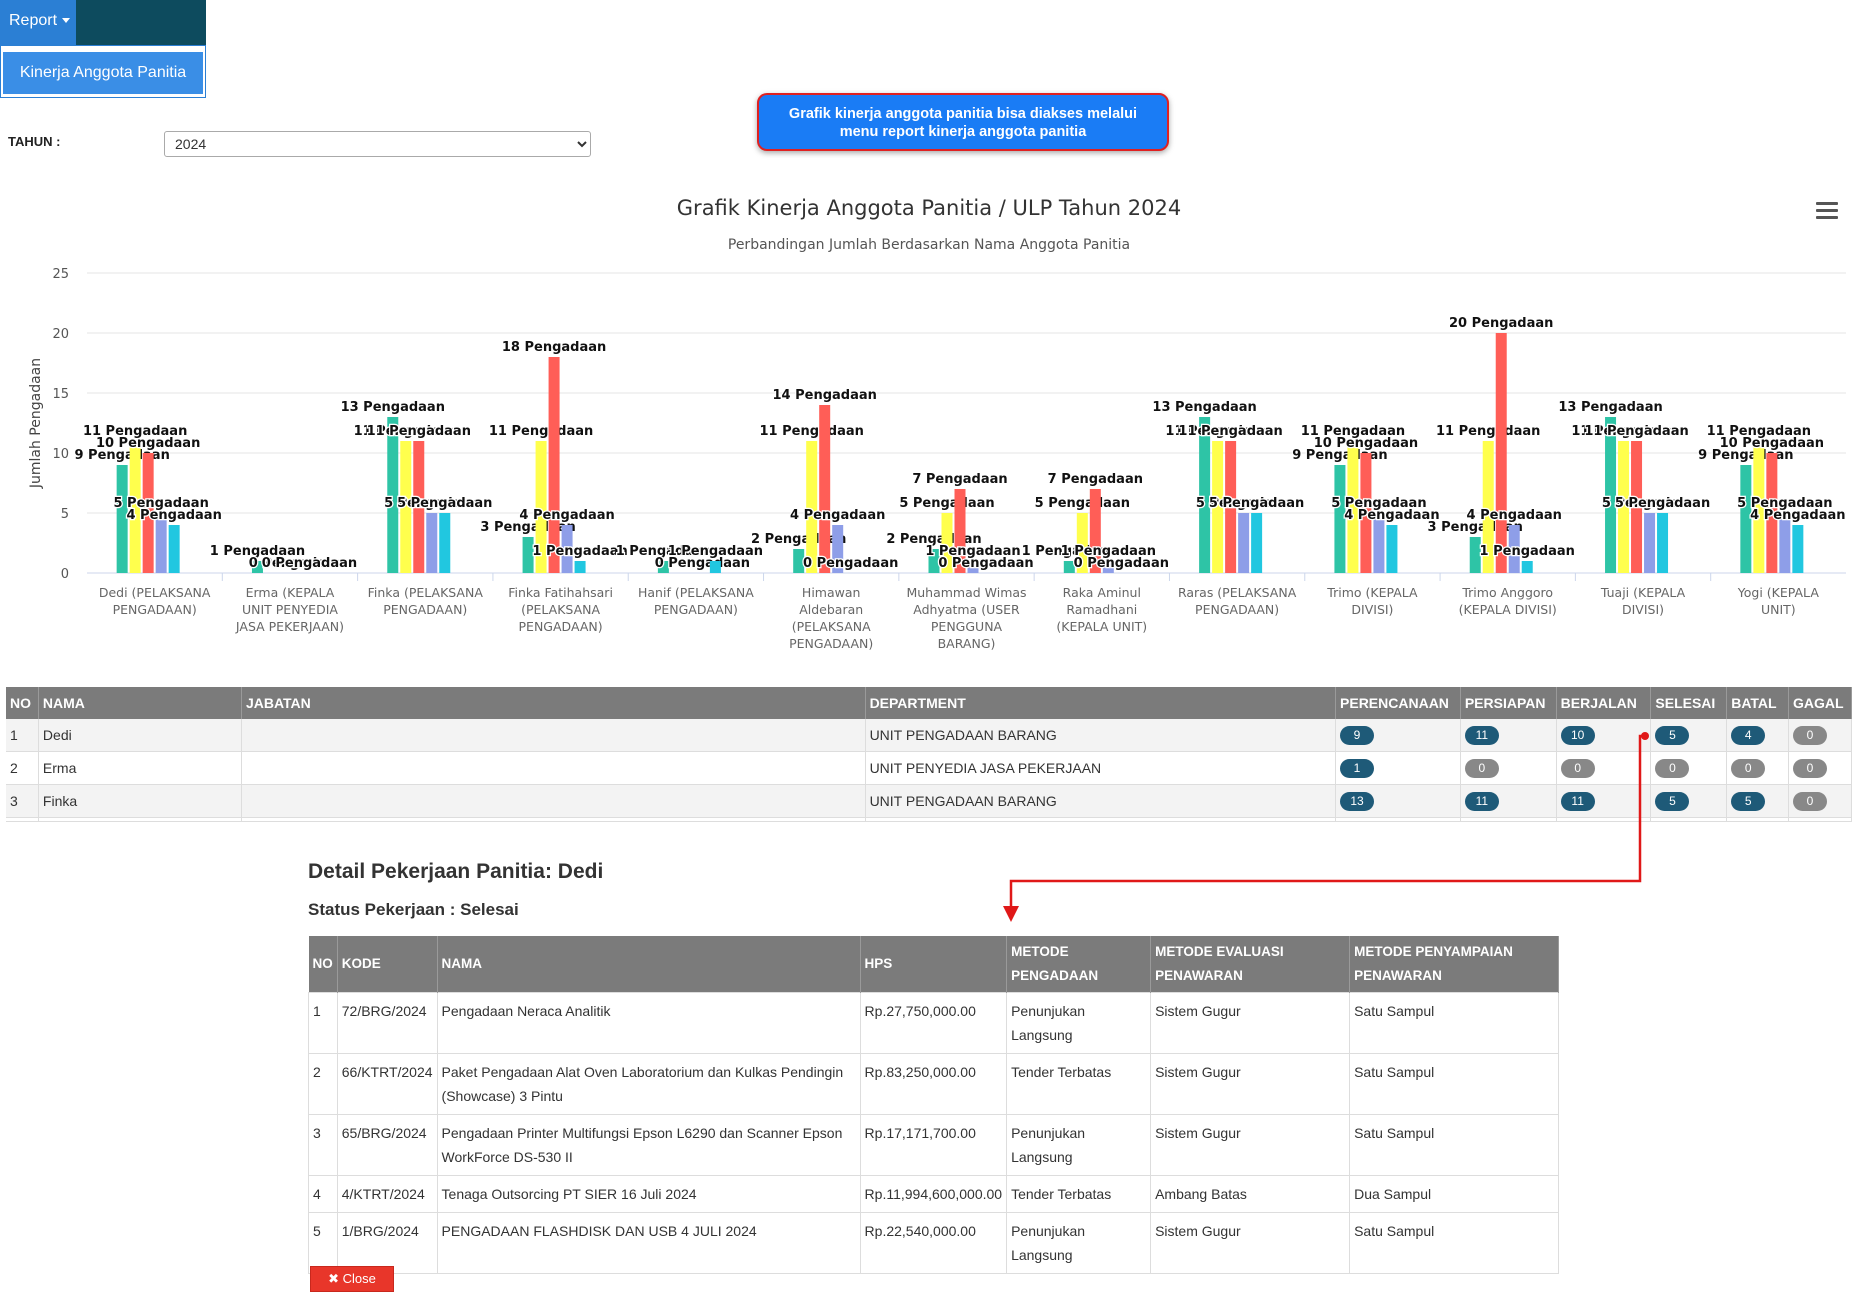 The height and width of the screenshot is (1305, 1858). What do you see at coordinates (323, 1023) in the screenshot?
I see `detail-cell-no: 1` at bounding box center [323, 1023].